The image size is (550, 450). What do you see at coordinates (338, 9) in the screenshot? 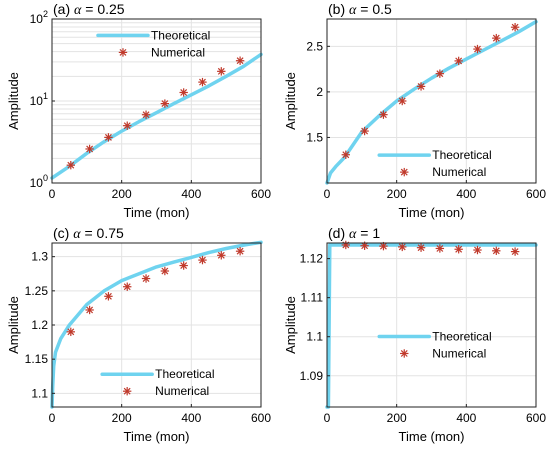
I see `panel-title-prefix: (b)` at bounding box center [338, 9].